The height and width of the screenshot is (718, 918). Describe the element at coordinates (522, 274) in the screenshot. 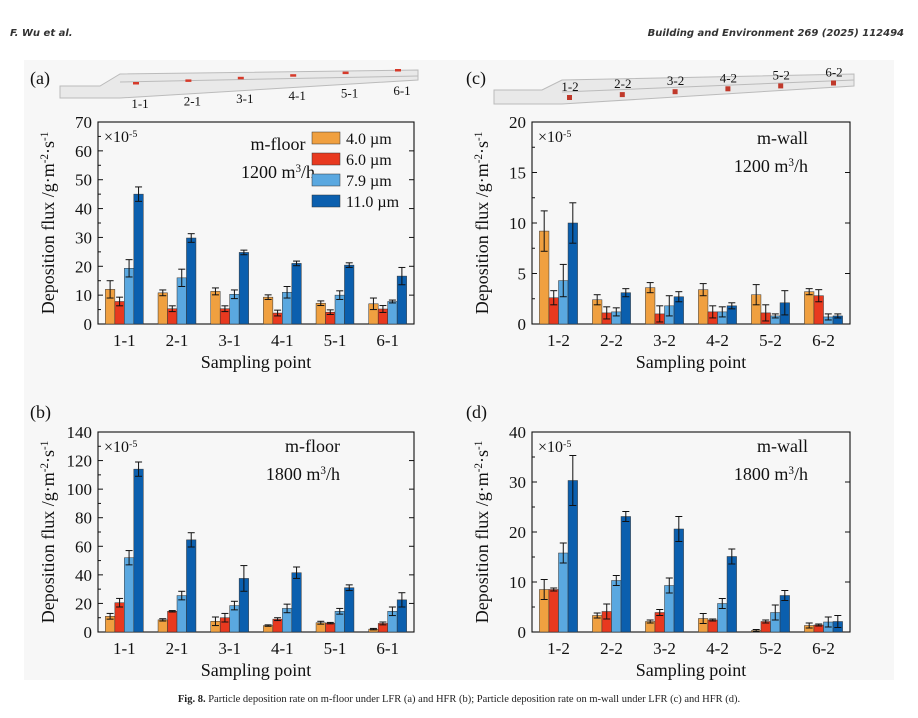

I see `y-tick-label: 5` at that location.